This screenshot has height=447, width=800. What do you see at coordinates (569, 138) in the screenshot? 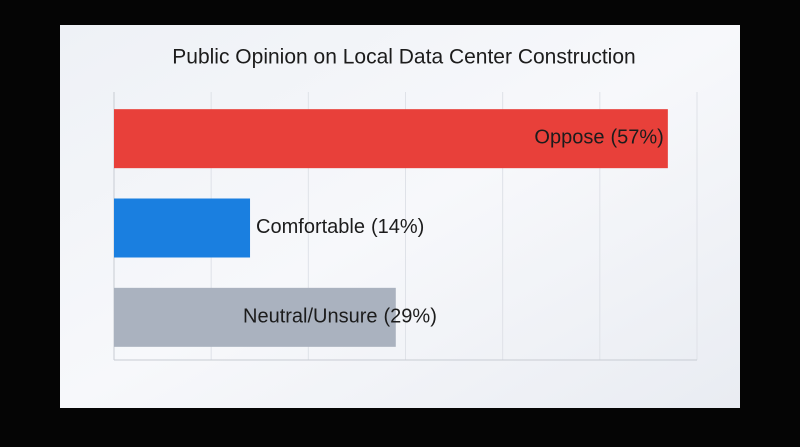
I see `category-label: Oppose` at bounding box center [569, 138].